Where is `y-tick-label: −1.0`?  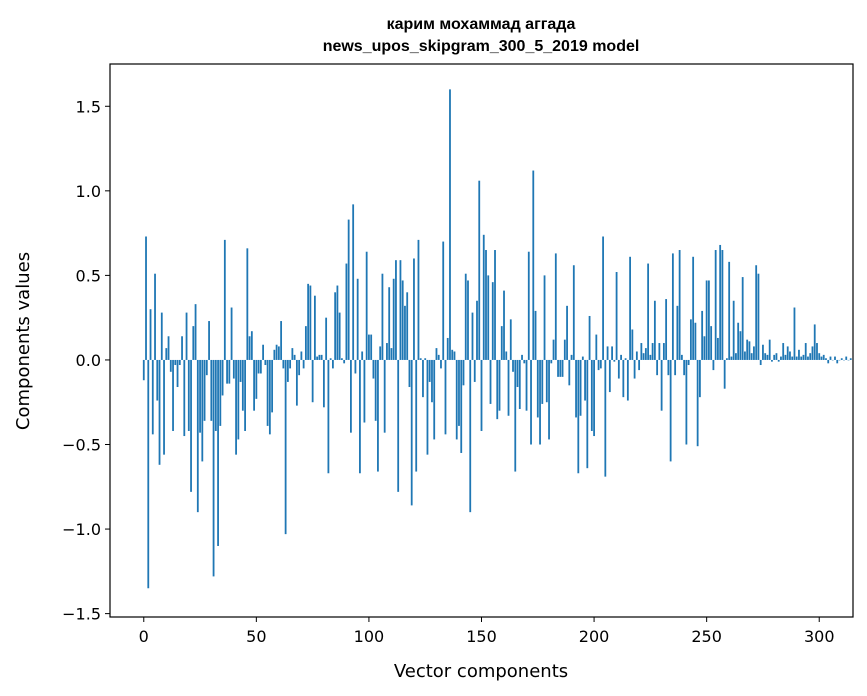
y-tick-label: −1.0 is located at coordinates (81, 529).